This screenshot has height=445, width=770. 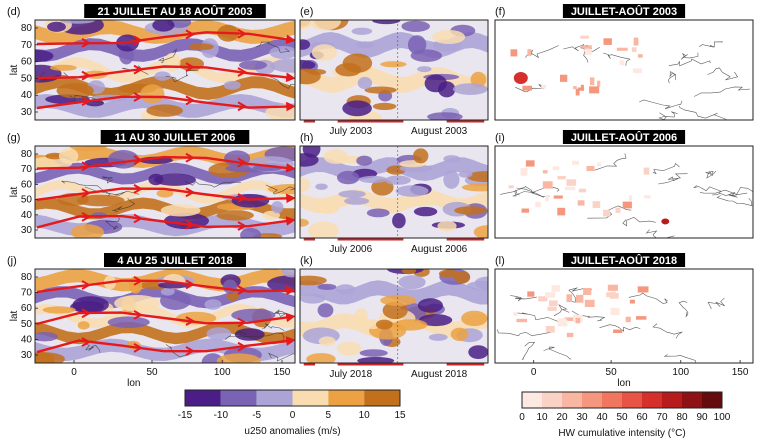 What do you see at coordinates (27, 45) in the screenshot?
I see `lat-tick-label: 70` at bounding box center [27, 45].